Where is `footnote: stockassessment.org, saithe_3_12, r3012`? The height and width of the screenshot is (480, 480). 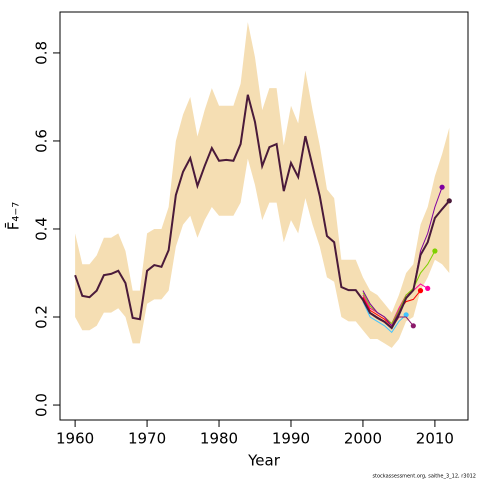
footnote: stockassessment.org, saithe_3_12, r3012 is located at coordinates (424, 477).